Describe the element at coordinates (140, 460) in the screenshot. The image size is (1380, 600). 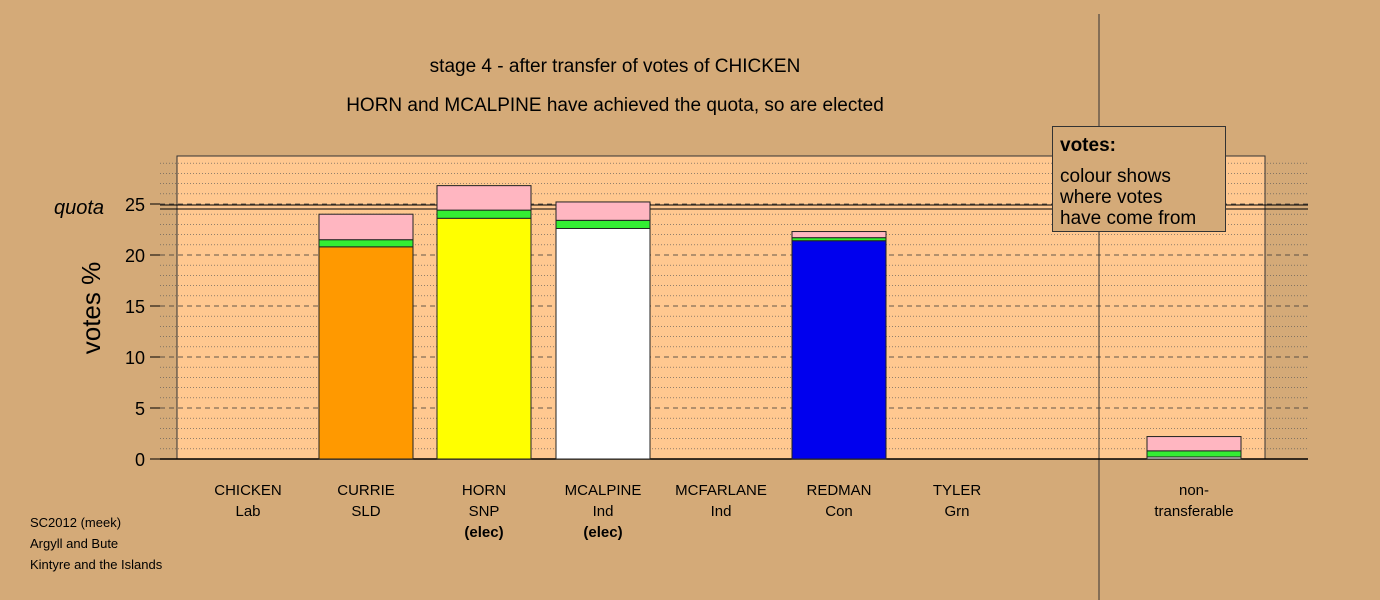
I see `y-tick-label: 0` at that location.